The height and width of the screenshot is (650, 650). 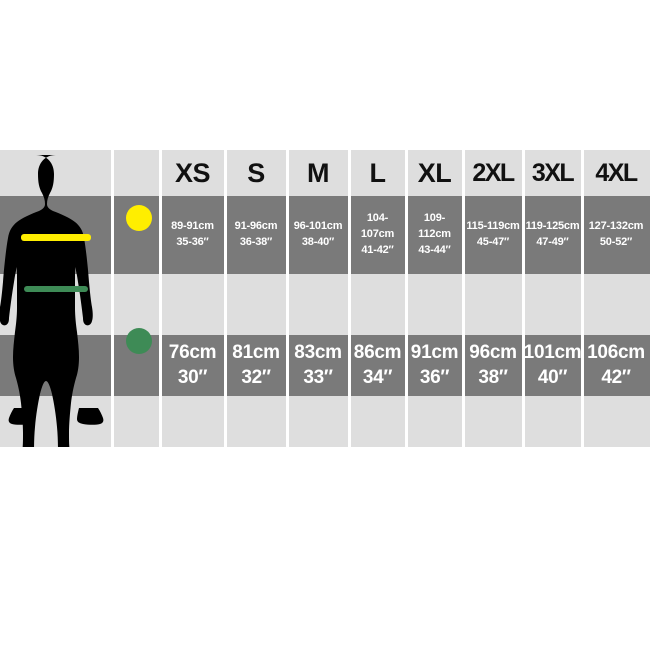 What do you see at coordinates (434, 249) in the screenshot?
I see `chest-value-in: 43-44″` at bounding box center [434, 249].